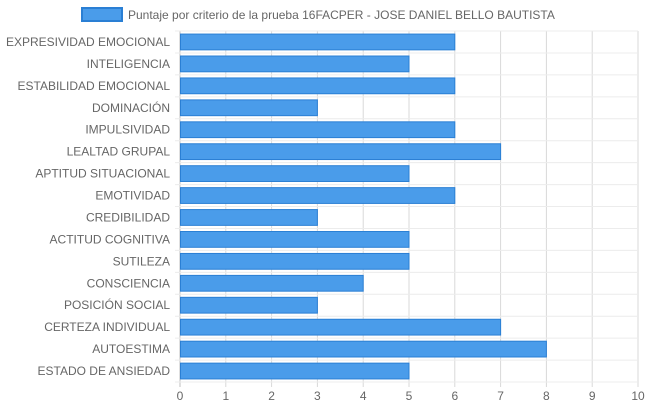 This screenshot has height=410, width=648. I want to click on x-tick-label: 5, so click(409, 396).